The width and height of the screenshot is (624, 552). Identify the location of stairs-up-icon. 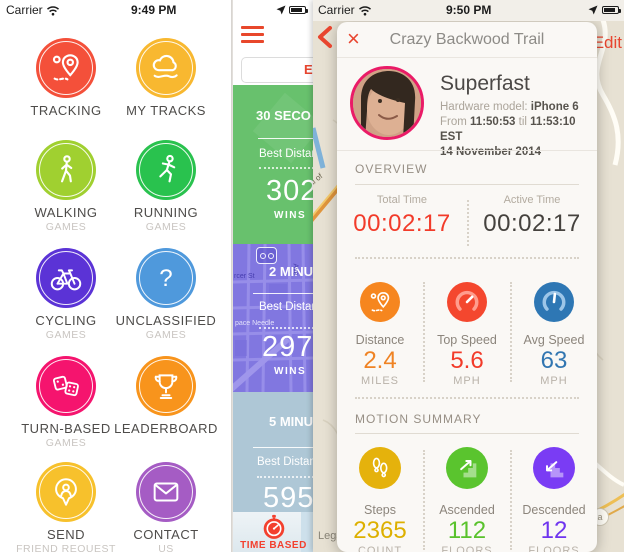
(467, 469).